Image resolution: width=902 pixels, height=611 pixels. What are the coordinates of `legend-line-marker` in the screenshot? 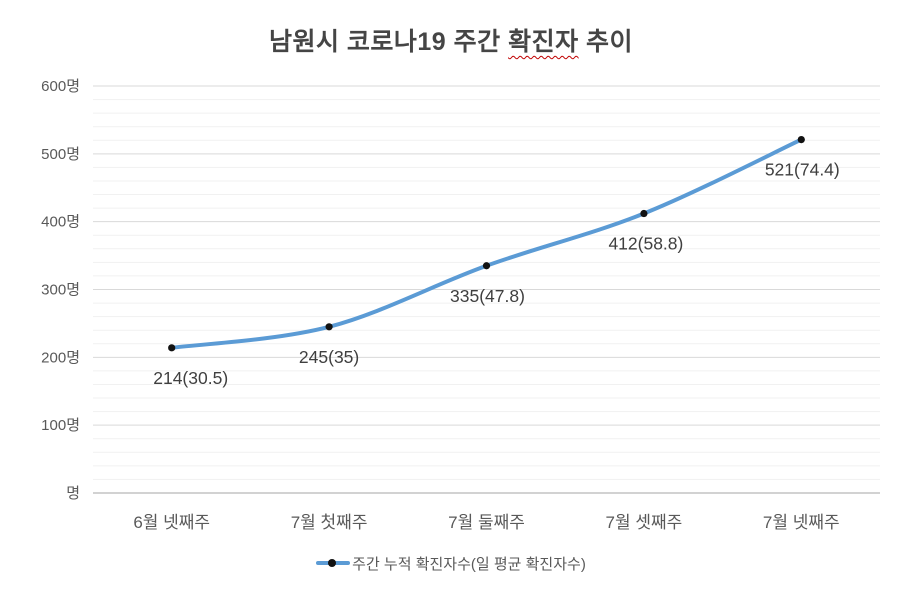 It's located at (333, 563).